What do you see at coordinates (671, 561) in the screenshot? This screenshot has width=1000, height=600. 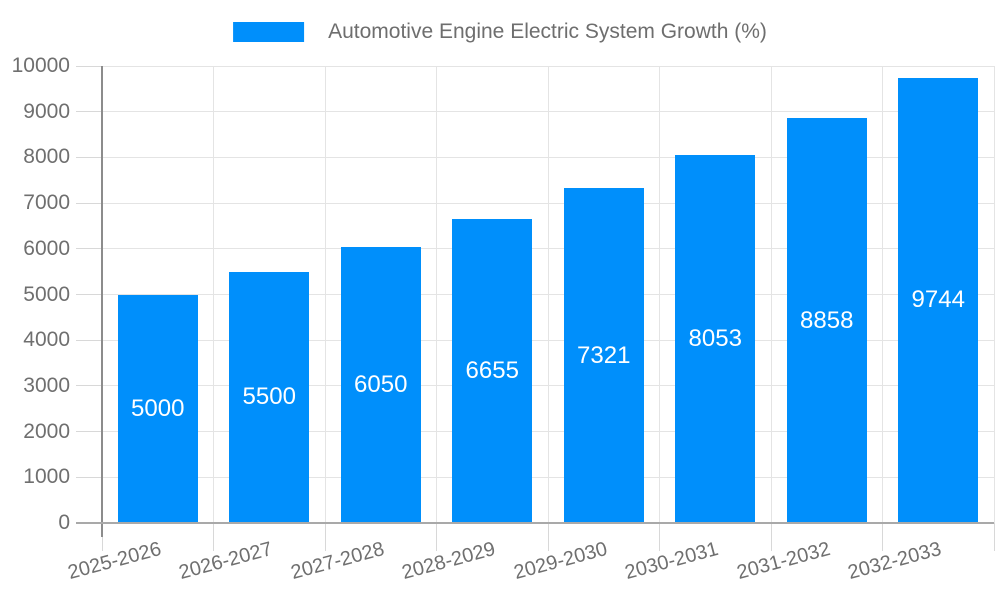 I see `x-axis-tick-label: 2030-2031` at bounding box center [671, 561].